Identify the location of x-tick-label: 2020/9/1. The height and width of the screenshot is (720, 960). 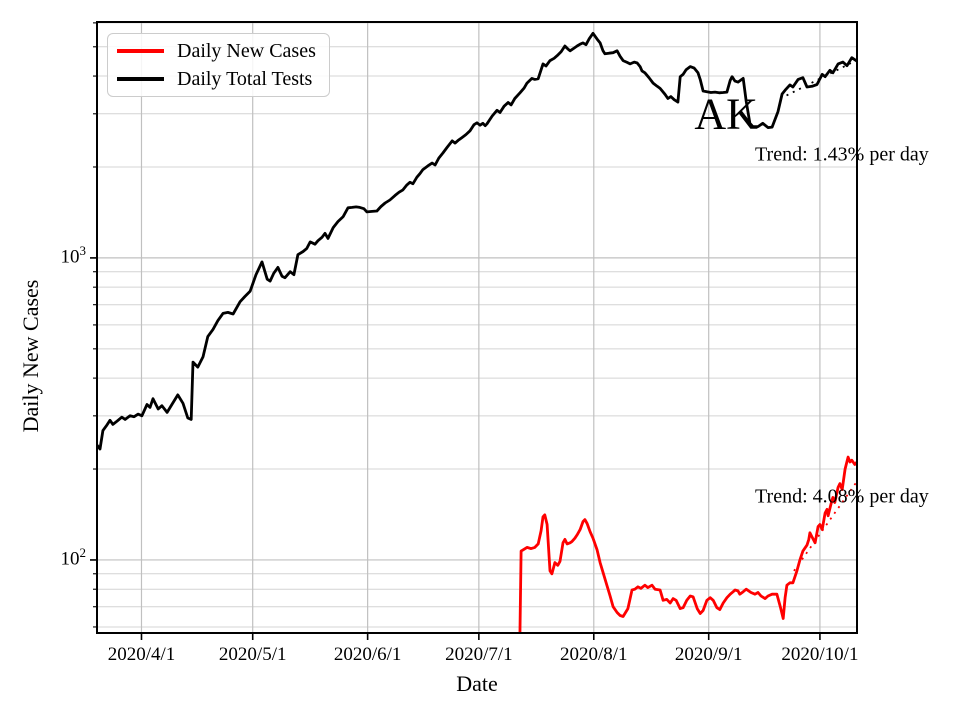
(708, 654).